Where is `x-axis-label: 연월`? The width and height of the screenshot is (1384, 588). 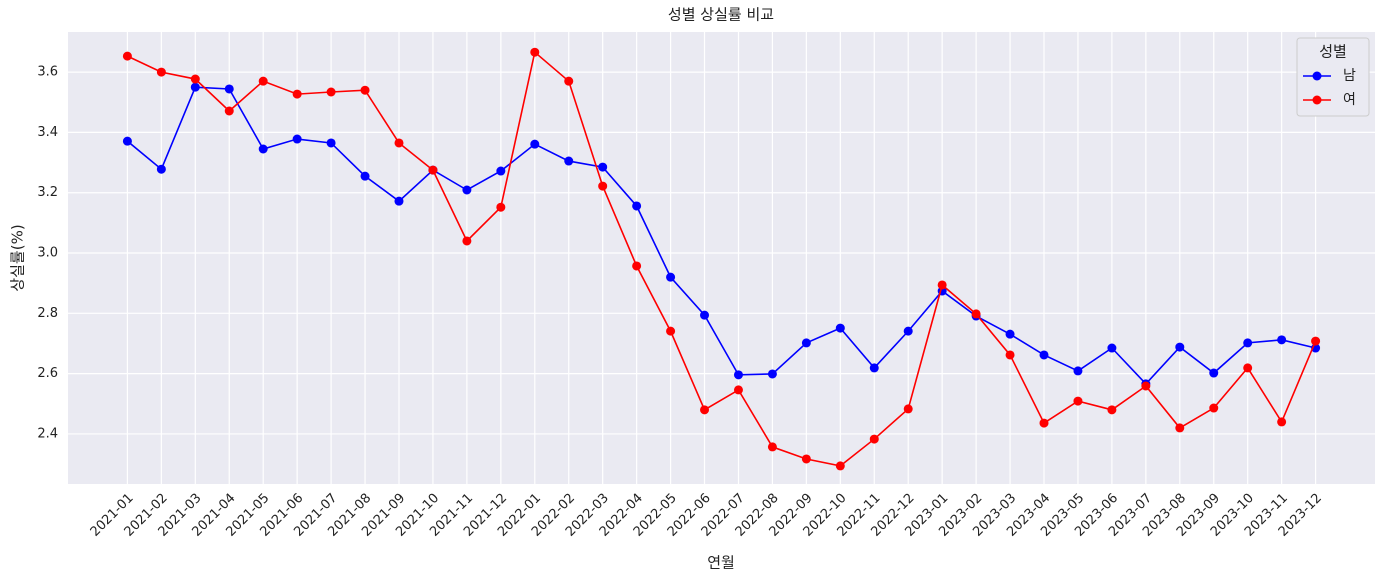
x-axis-label: 연월 is located at coordinates (721, 563).